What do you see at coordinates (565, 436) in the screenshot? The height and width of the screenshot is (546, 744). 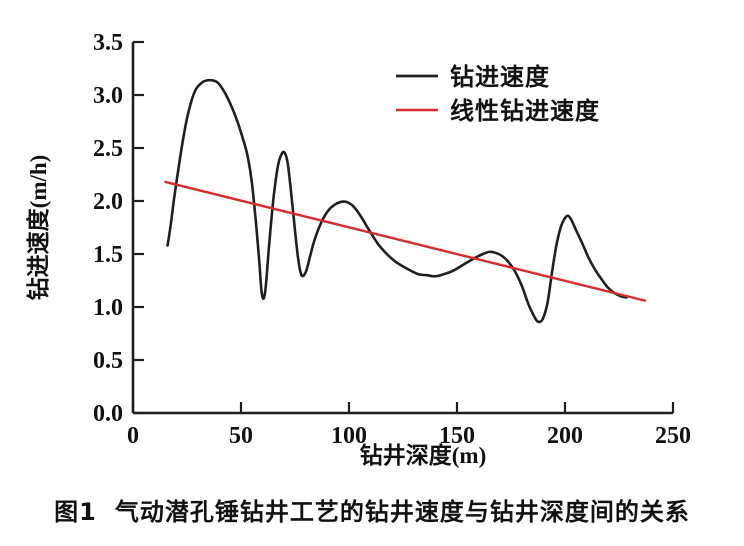 I see `x-tick-label: 200` at bounding box center [565, 436].